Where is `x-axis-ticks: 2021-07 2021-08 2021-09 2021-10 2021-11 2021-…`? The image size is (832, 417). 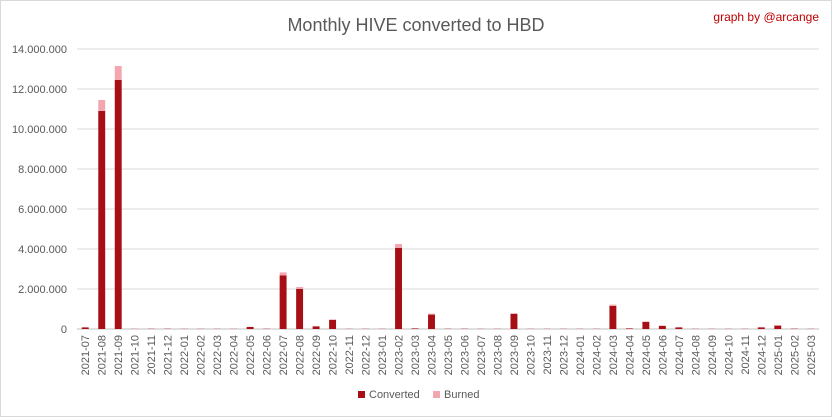 x-axis-ticks: 2021-07 2021-08 2021-09 2021-10 2021-11 2021-… is located at coordinates (449, 355).